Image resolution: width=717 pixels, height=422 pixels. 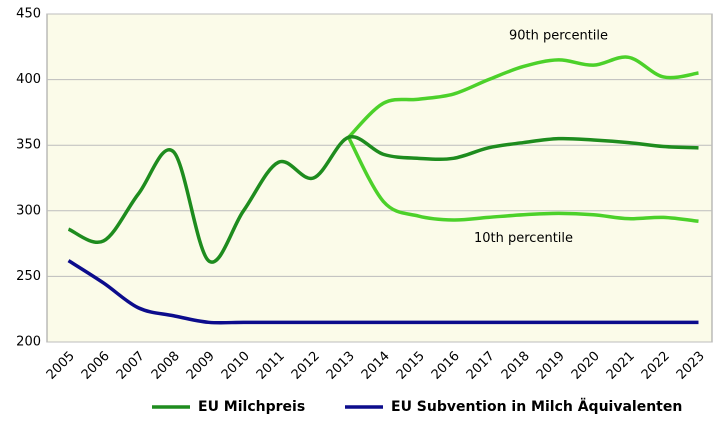 What do you see at coordinates (166, 366) in the screenshot?
I see `x-tick-label: 2008` at bounding box center [166, 366].